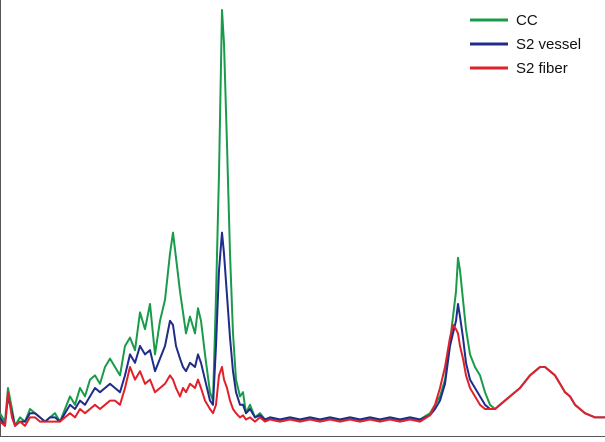 Image resolution: width=605 pixels, height=442 pixels. I want to click on legend: CC S2 vessel S2 fiber, so click(525, 44).